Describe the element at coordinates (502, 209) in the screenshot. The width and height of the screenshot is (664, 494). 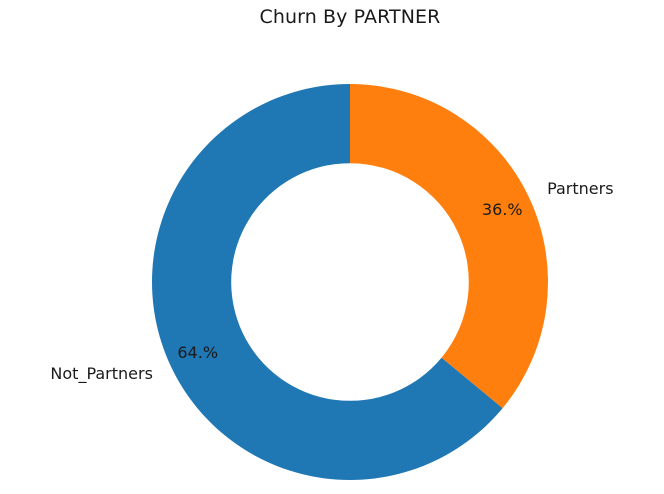
I see `pct-label: 36.%` at that location.